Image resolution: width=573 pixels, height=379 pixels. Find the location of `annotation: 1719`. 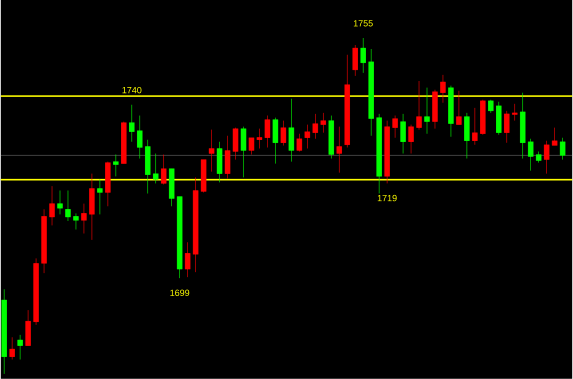

annotation: 1719 is located at coordinates (387, 198).